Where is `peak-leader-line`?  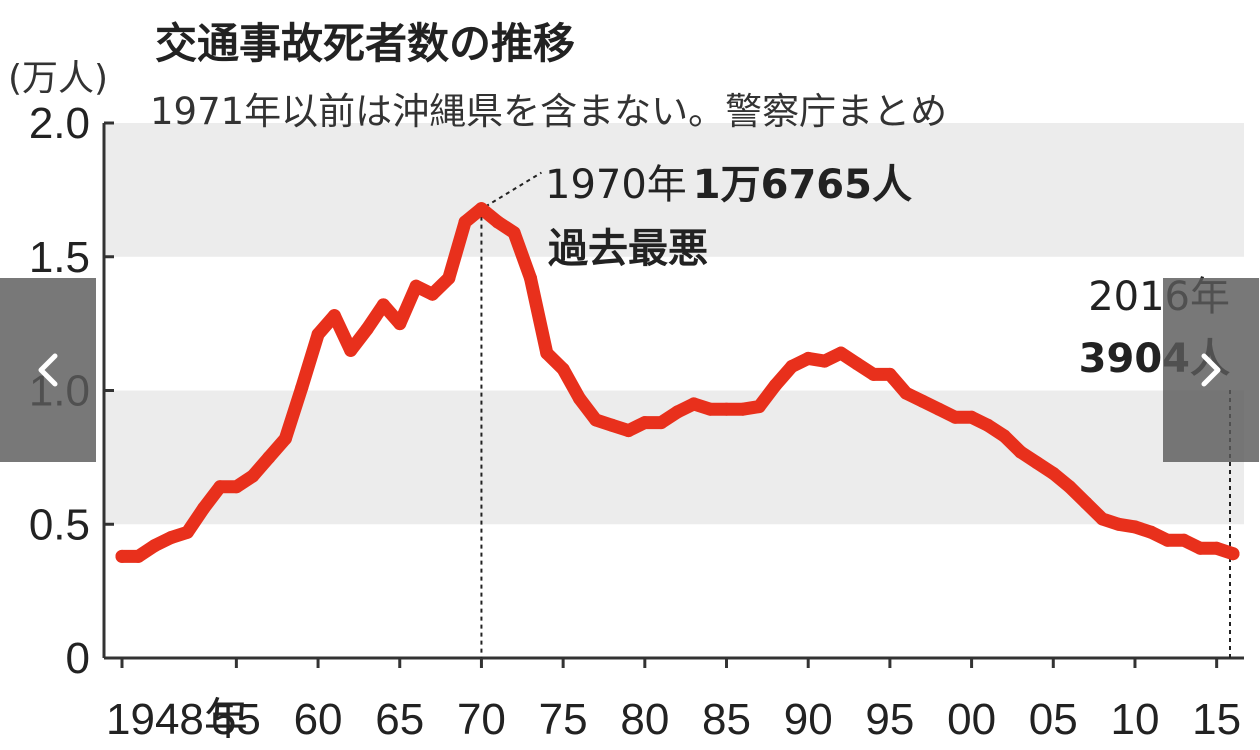
peak-leader-line is located at coordinates (513, 189).